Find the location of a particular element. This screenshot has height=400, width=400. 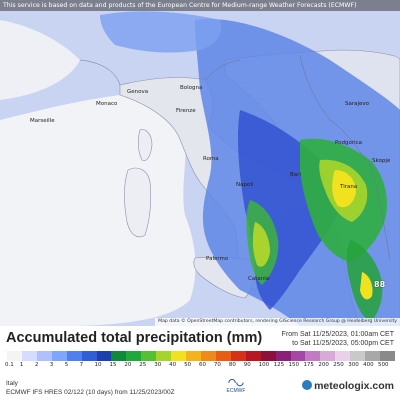

color-scale-tick: 20 is located at coordinates (128, 365).